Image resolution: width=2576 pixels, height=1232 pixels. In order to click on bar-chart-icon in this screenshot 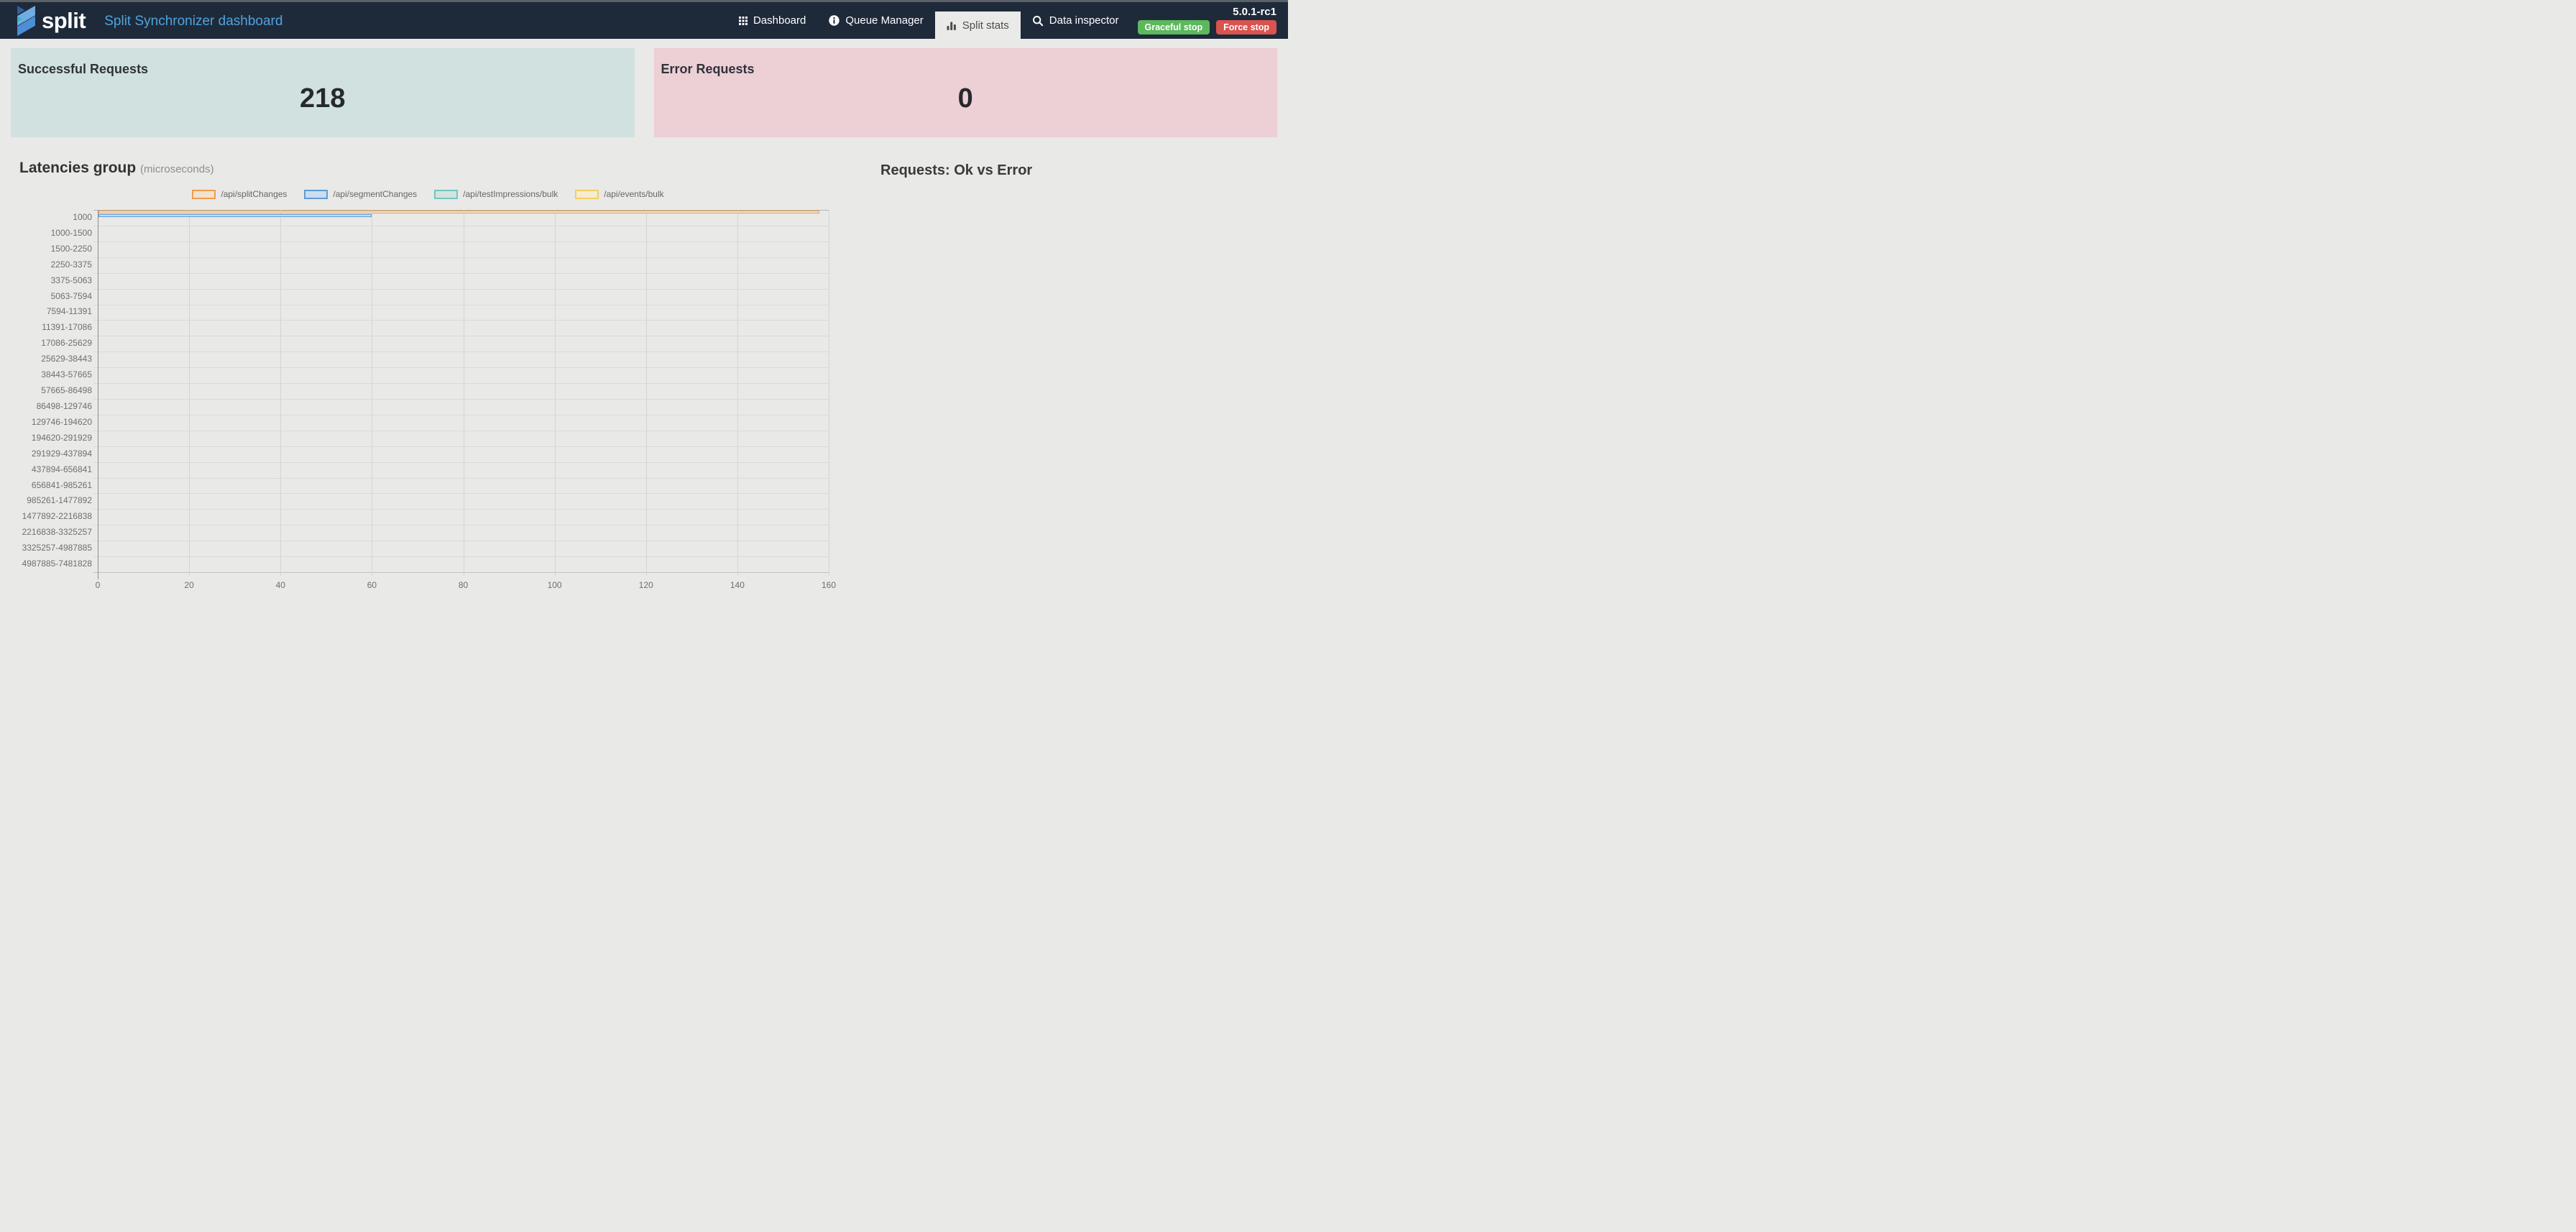, I will do `click(951, 26)`.